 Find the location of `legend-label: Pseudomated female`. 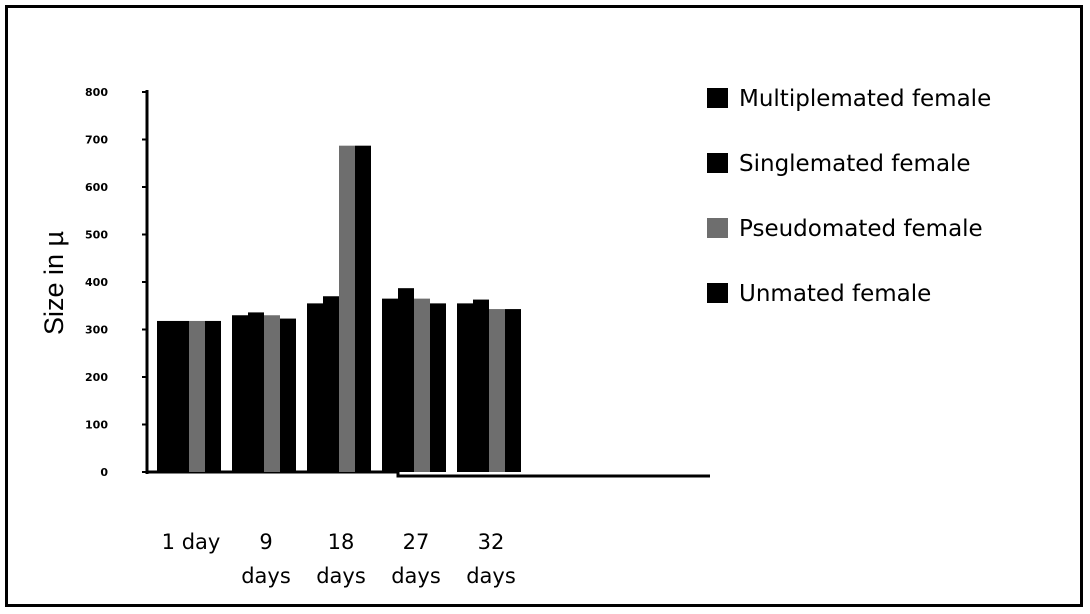

legend-label: Pseudomated female is located at coordinates (861, 229).